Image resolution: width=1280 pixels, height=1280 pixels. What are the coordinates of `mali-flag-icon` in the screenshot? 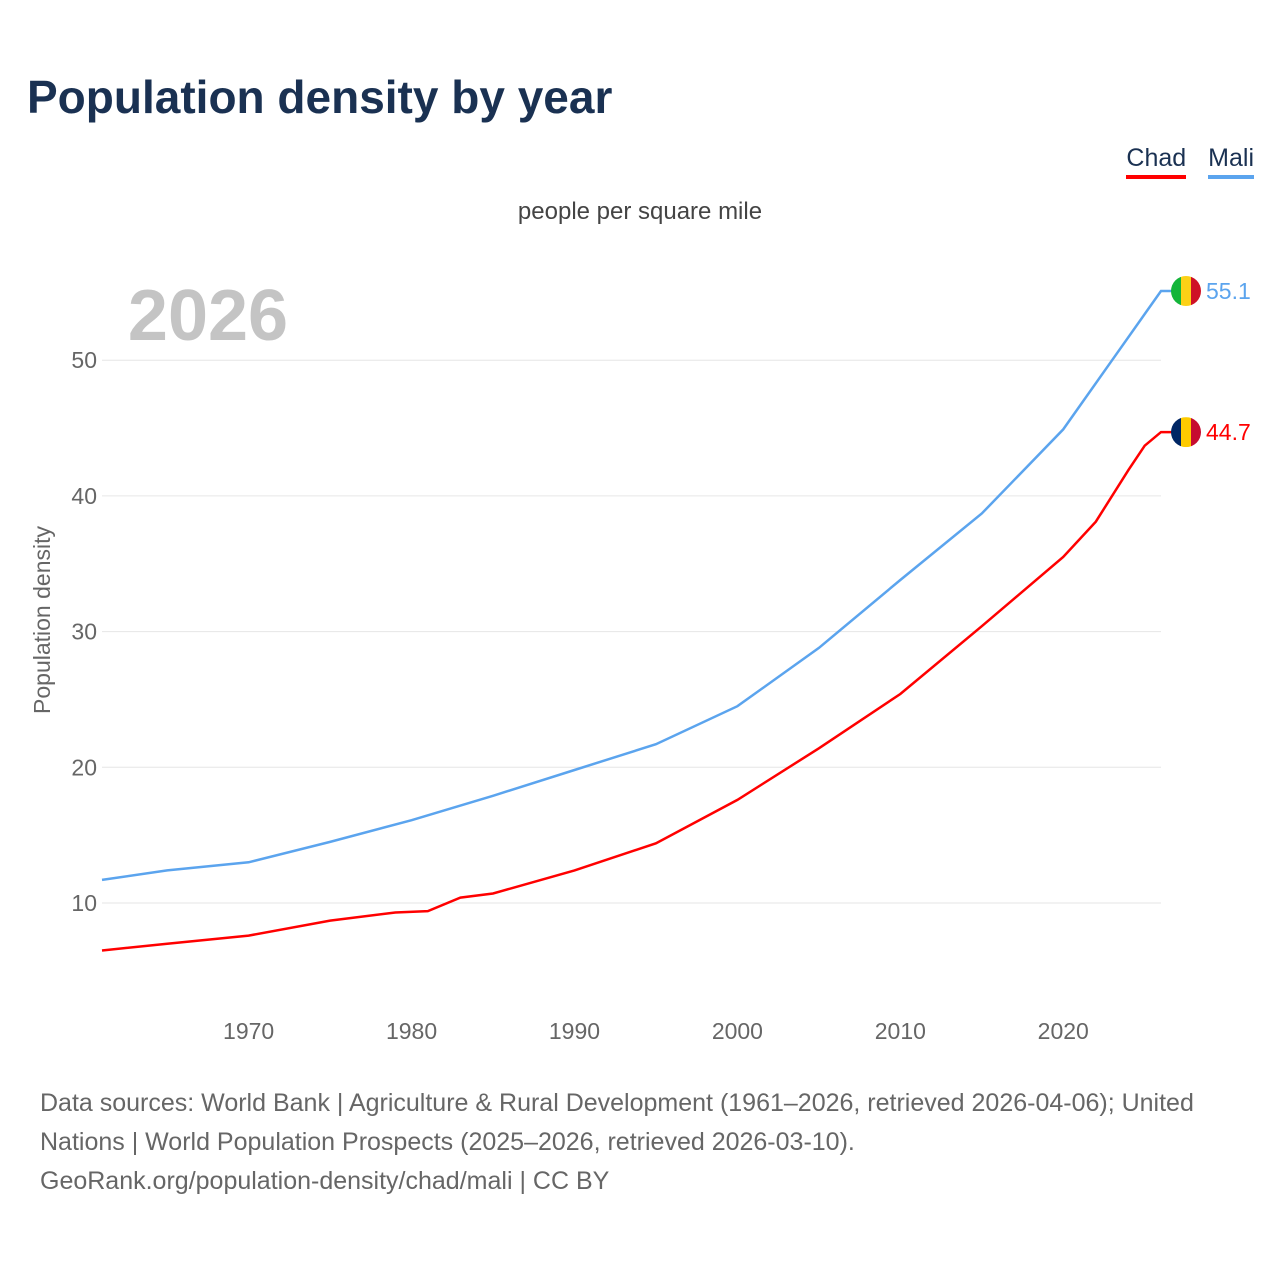 It's located at (1186, 290).